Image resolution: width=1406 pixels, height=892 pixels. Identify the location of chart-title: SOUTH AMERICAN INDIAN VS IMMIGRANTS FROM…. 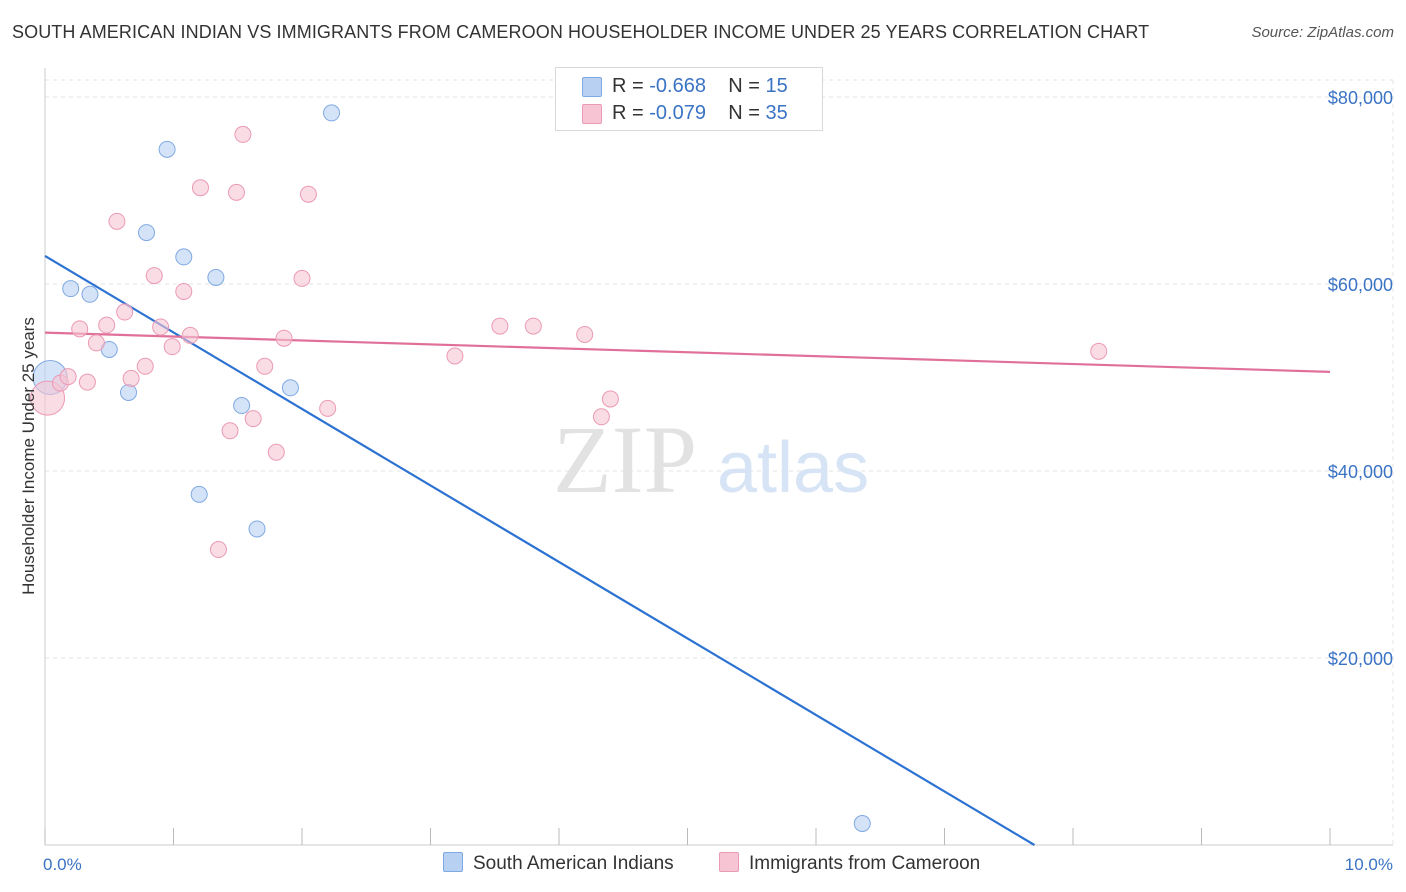
(581, 32).